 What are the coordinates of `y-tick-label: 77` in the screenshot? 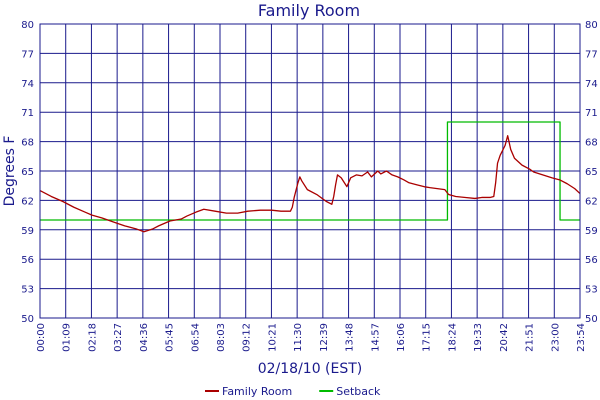 It's located at (27, 54).